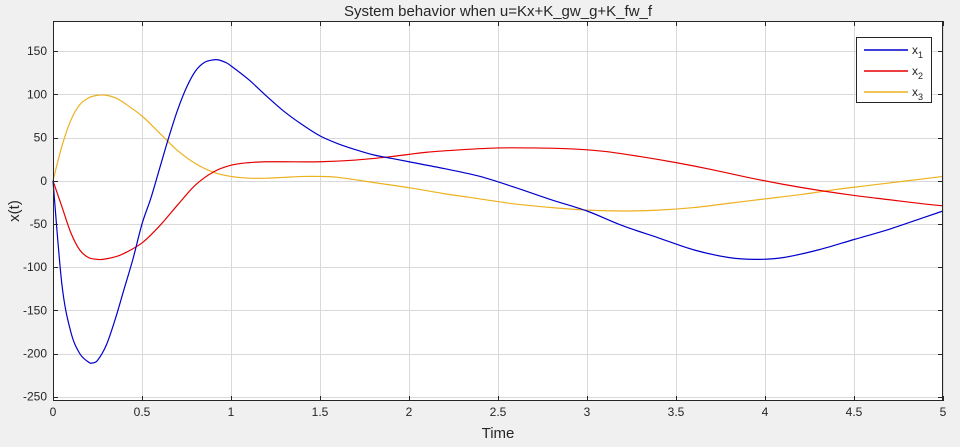 The height and width of the screenshot is (447, 960). Describe the element at coordinates (676, 412) in the screenshot. I see `x-tick-label: 3.5` at that location.